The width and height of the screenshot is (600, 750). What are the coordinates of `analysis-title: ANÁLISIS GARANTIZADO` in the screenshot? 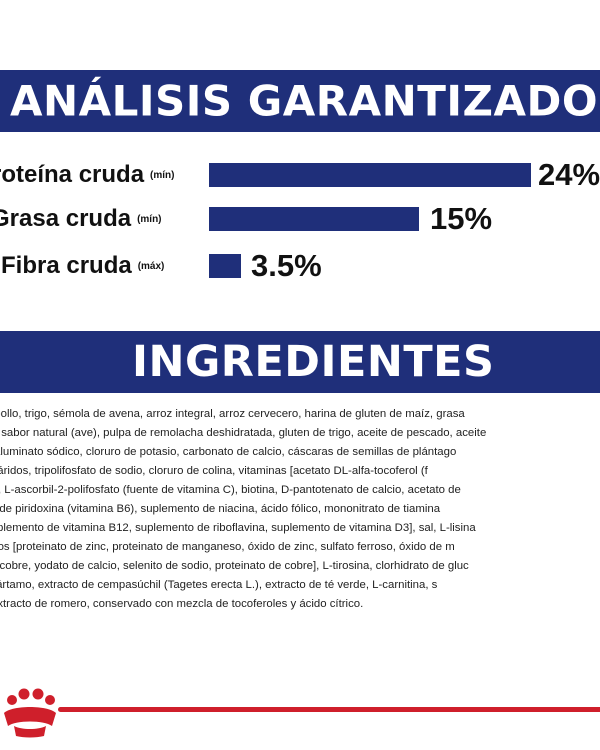 It's located at (304, 101).